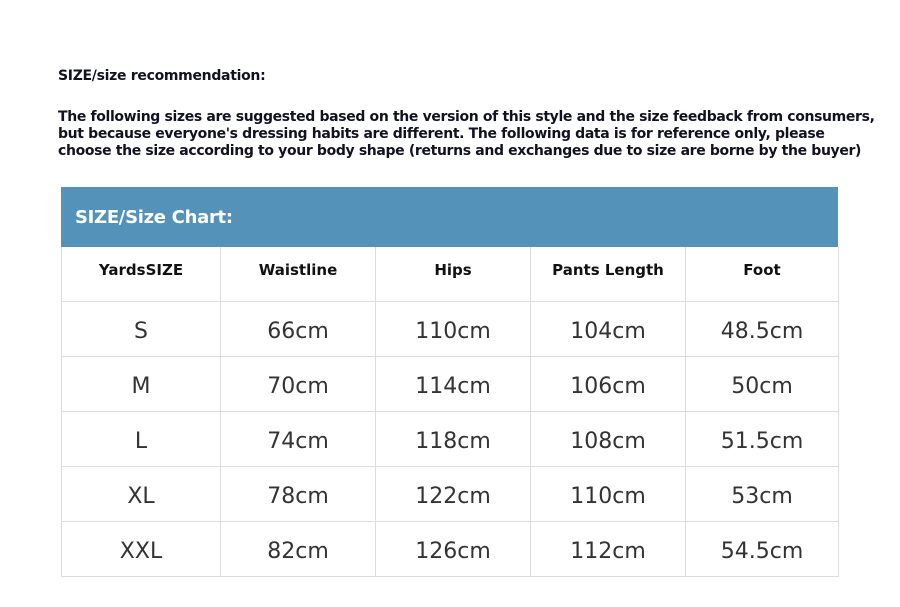 This screenshot has width=900, height=607. Describe the element at coordinates (141, 439) in the screenshot. I see `table-cell: L` at that location.